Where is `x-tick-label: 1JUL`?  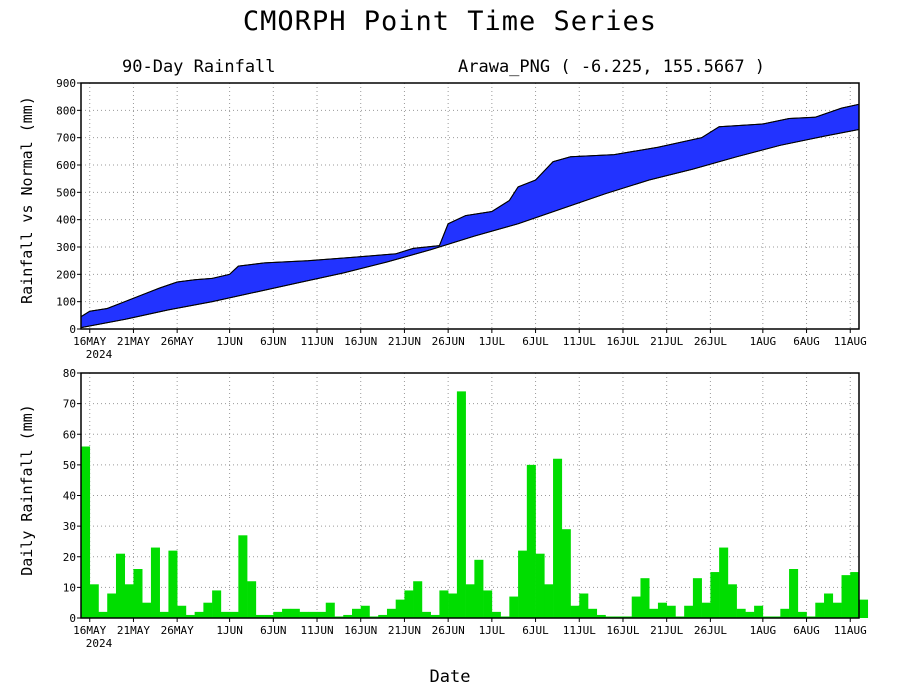 x-tick-label: 1JUL is located at coordinates (492, 630).